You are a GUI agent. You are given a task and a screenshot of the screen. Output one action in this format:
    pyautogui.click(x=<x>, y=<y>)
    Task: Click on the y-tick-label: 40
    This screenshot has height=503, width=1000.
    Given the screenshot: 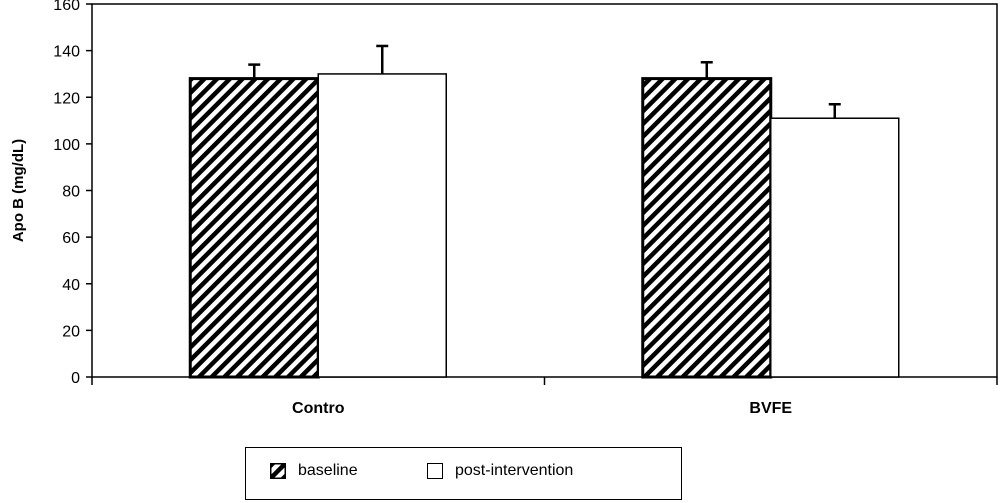 What is the action you would take?
    pyautogui.click(x=71, y=285)
    